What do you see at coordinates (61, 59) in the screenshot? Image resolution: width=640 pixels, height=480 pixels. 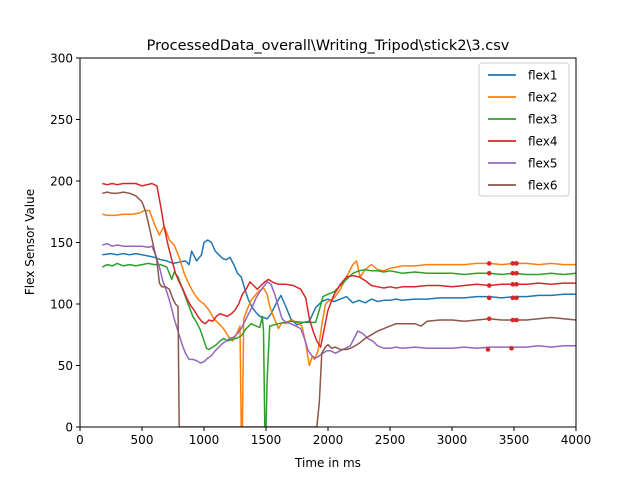 I see `y-tick-label-6: 300` at bounding box center [61, 59].